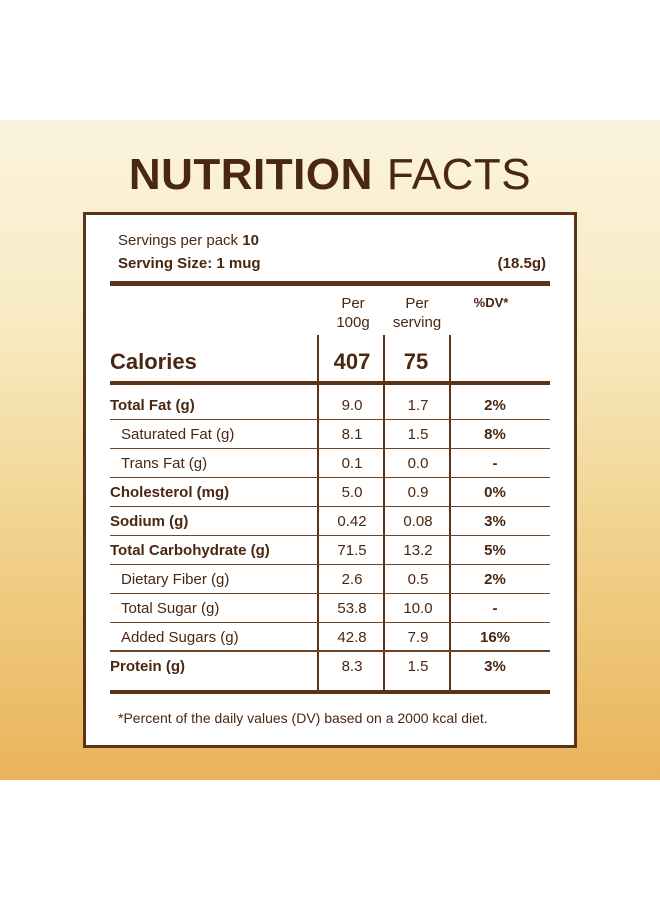  What do you see at coordinates (521, 263) in the screenshot?
I see `serving-size-grams: (18.5g)` at bounding box center [521, 263].